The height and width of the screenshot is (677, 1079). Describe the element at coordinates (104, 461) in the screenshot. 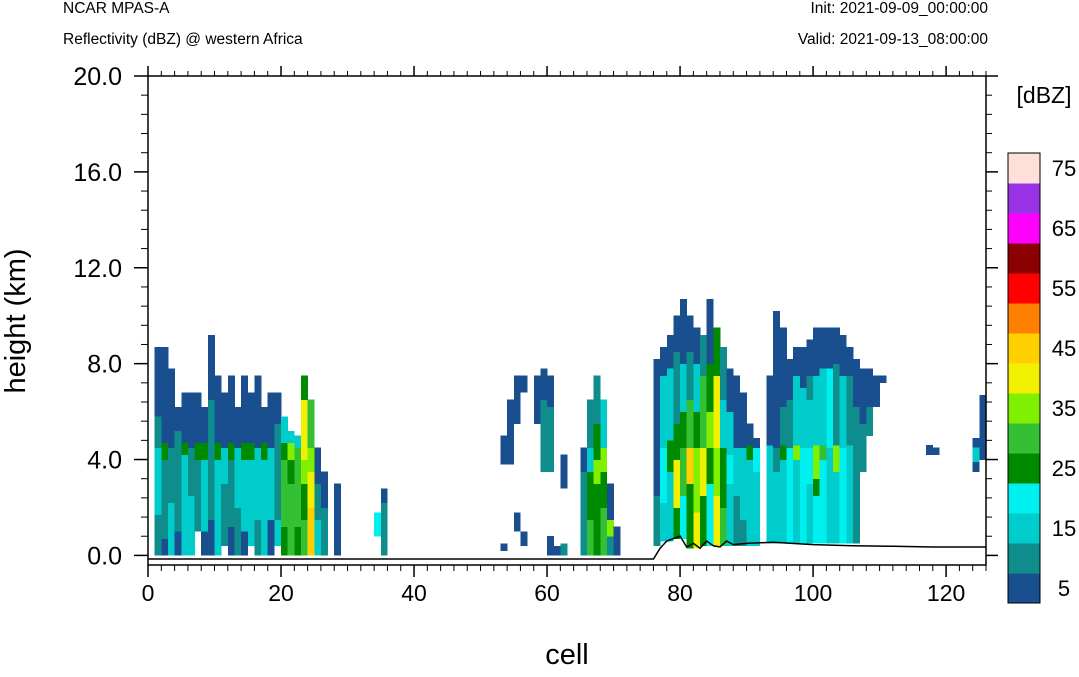

I see `y-tick-label: 4.0` at that location.